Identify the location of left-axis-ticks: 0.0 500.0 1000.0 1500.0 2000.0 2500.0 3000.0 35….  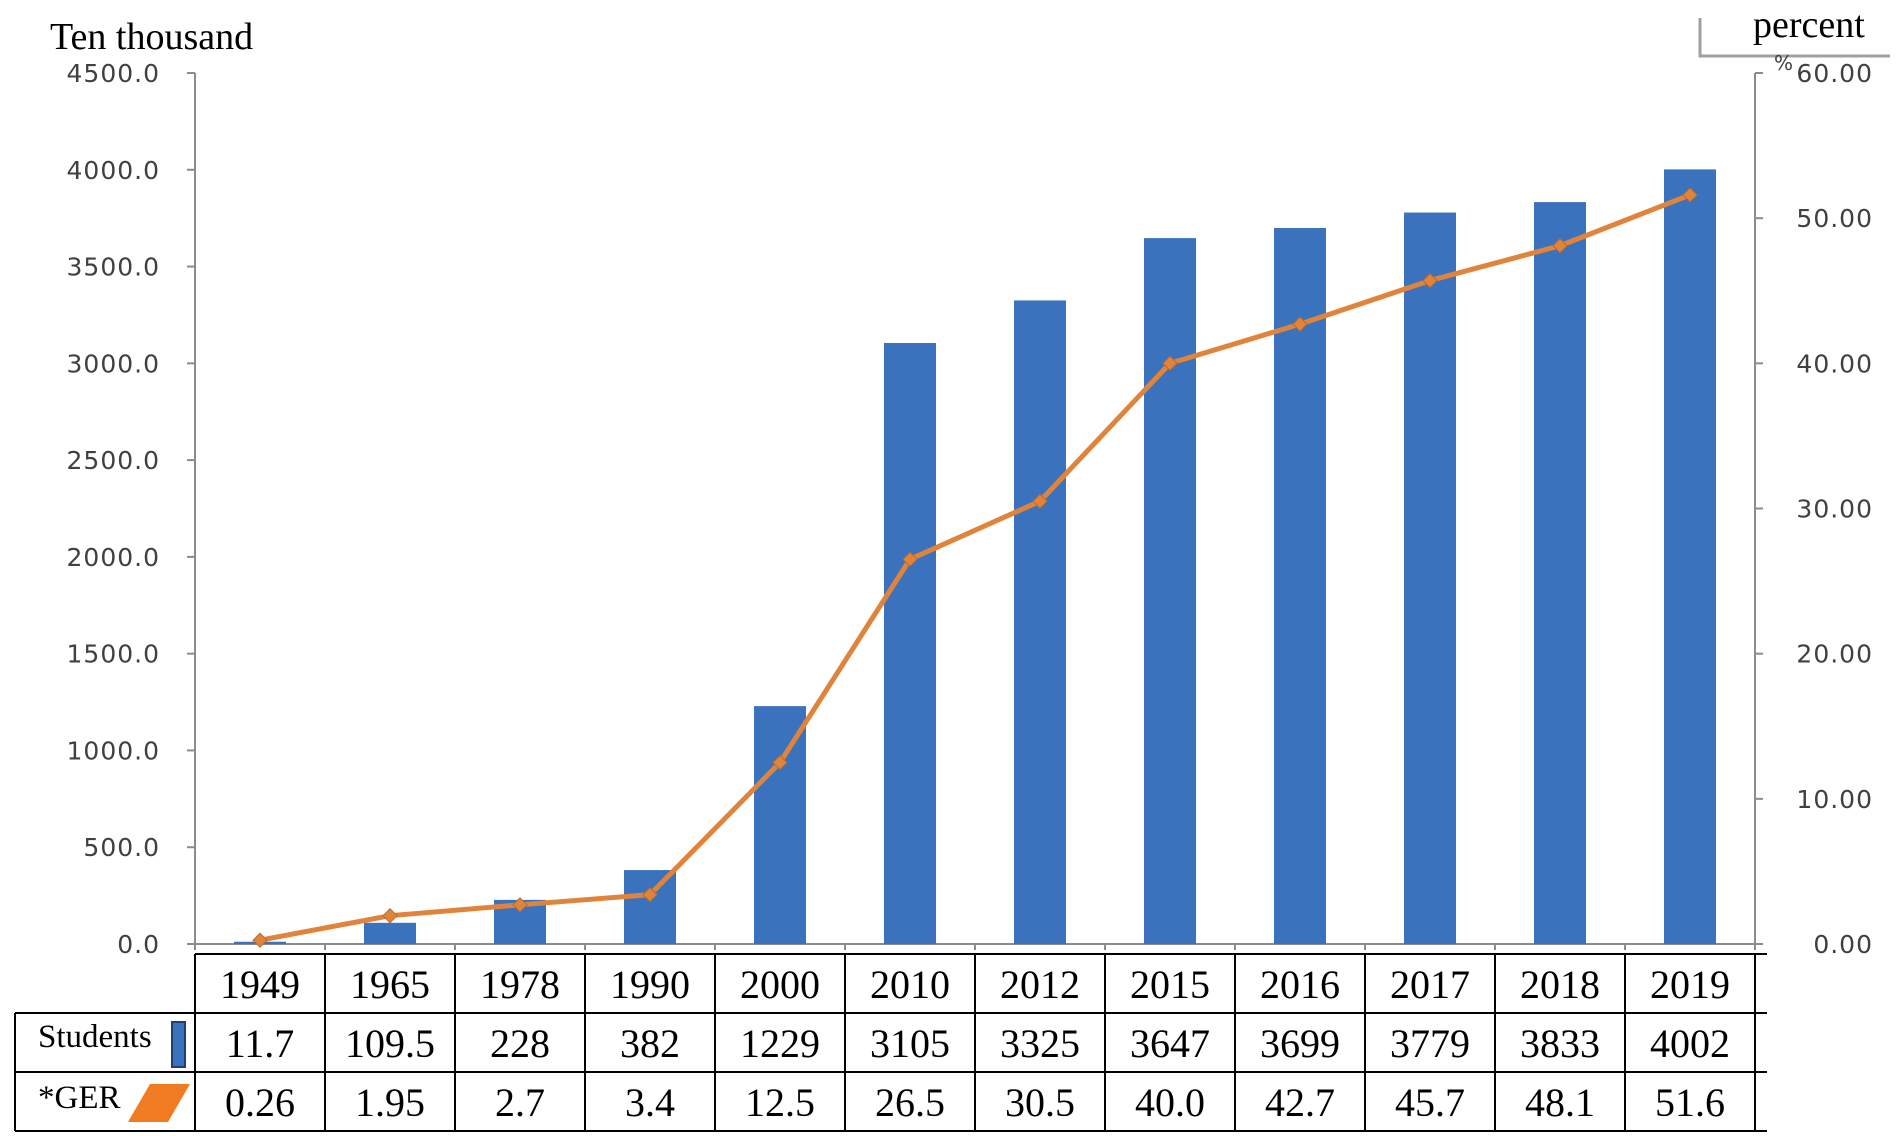
(131, 509).